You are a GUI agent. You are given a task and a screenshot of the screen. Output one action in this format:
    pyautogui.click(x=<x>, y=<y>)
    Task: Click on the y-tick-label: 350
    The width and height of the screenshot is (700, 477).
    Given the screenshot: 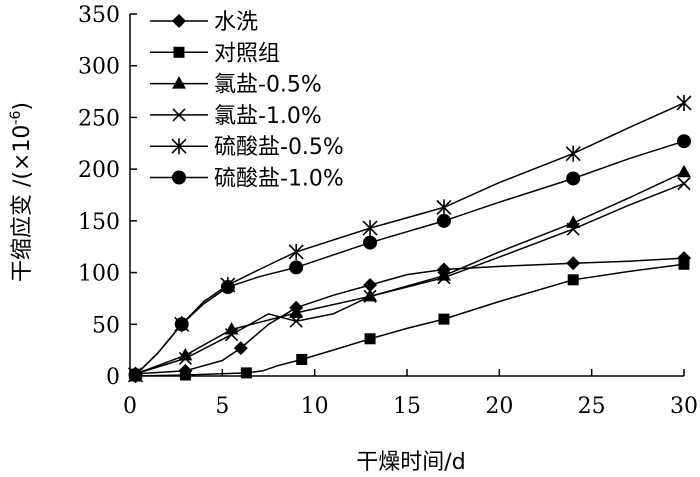 What is the action you would take?
    pyautogui.click(x=99, y=15)
    